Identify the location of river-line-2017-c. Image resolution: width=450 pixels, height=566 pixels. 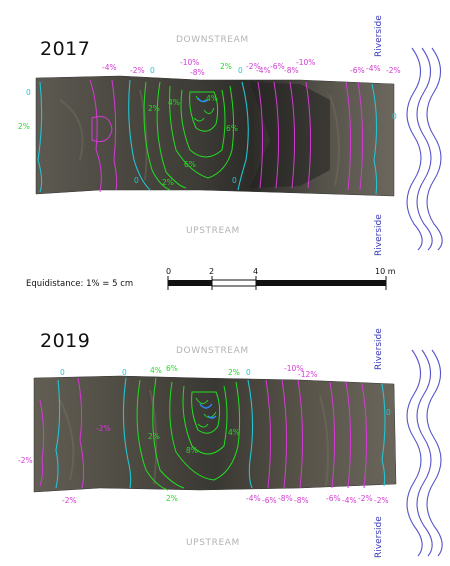
(434, 149).